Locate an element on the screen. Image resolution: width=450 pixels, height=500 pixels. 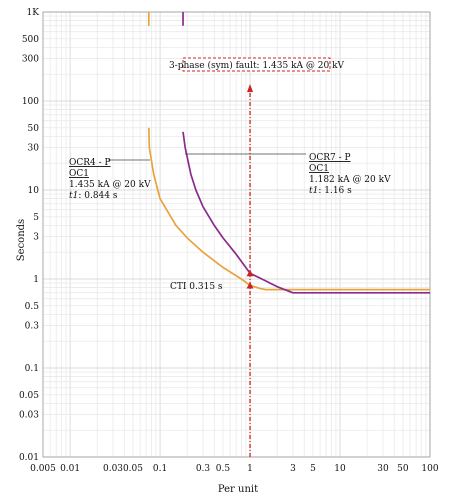
ocr7-func: OC1 is located at coordinates (319, 169).